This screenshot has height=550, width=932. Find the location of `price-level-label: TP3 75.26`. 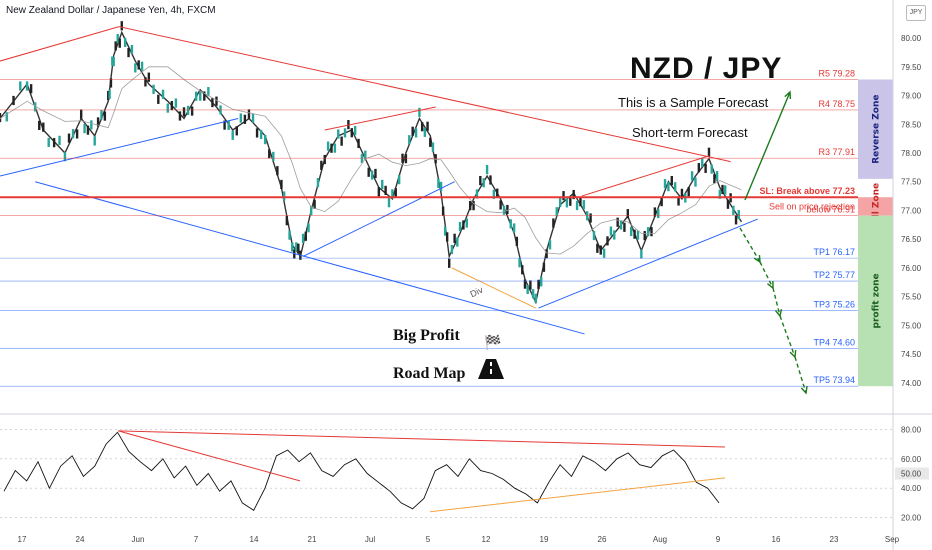

price-level-label: TP3 75.26 is located at coordinates (834, 304).